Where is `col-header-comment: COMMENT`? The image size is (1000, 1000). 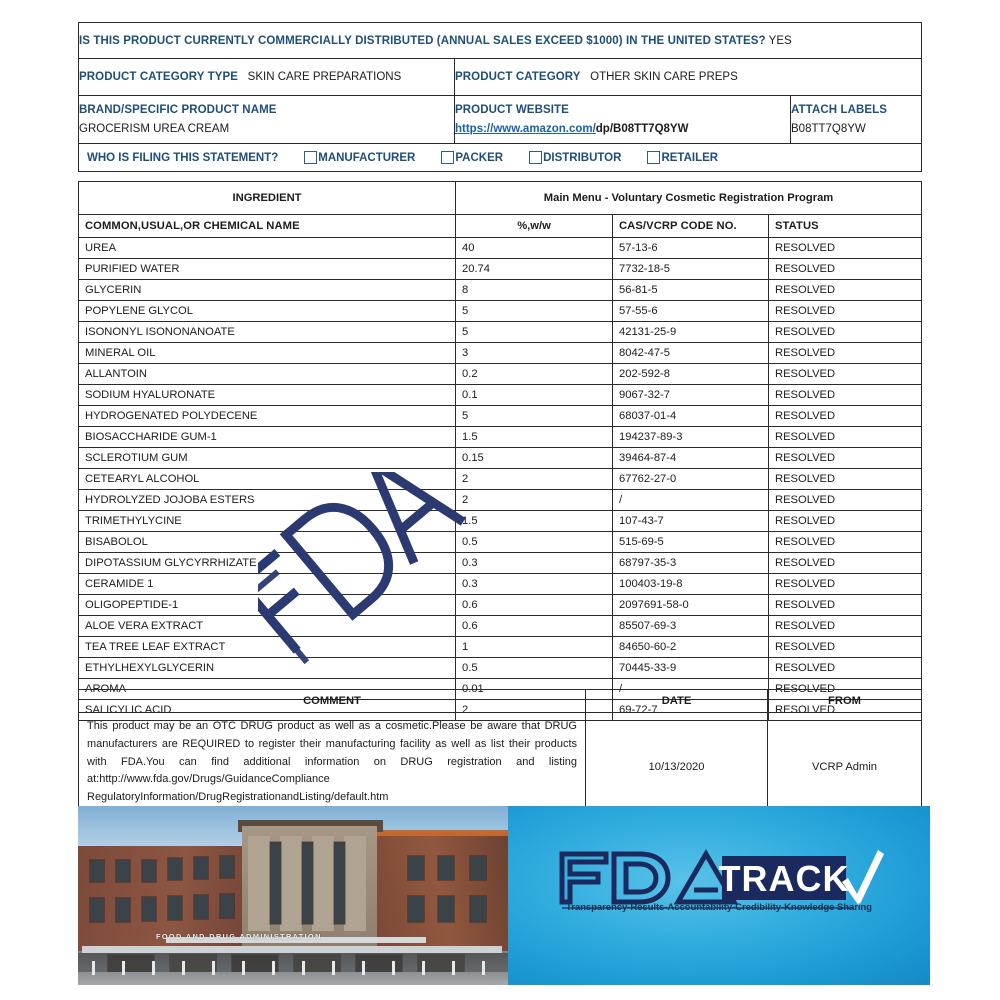
col-header-comment: COMMENT is located at coordinates (332, 701).